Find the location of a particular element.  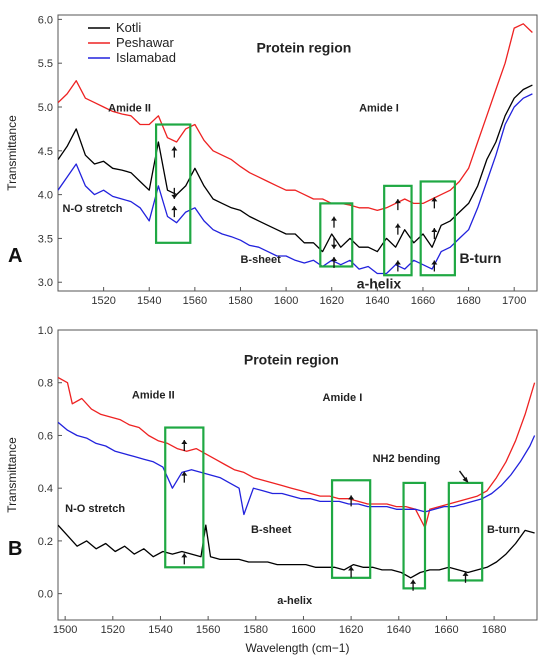

y-tick-label: 3.5 is located at coordinates (45, 239).